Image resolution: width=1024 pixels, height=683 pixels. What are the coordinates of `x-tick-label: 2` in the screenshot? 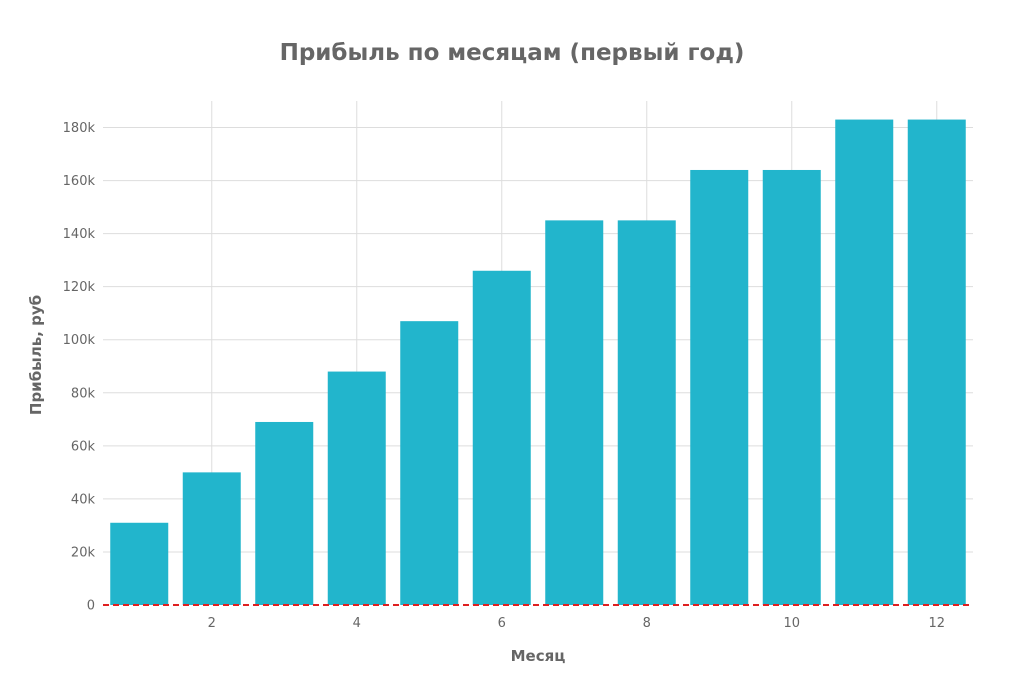 It's located at (212, 623).